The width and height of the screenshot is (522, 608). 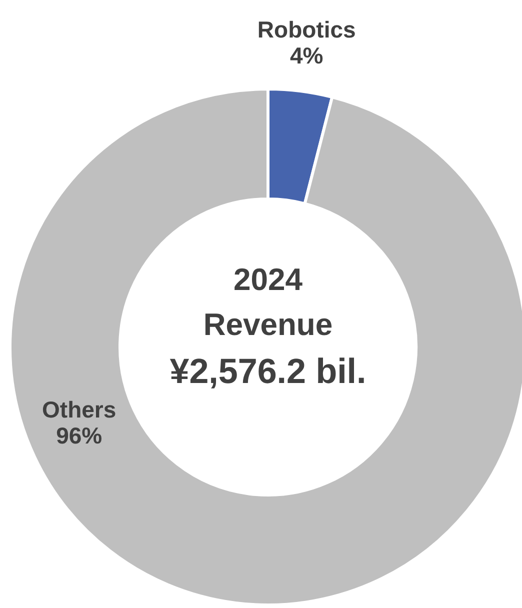 What do you see at coordinates (268, 371) in the screenshot?
I see `text: ¥2,576.2 bil.` at bounding box center [268, 371].